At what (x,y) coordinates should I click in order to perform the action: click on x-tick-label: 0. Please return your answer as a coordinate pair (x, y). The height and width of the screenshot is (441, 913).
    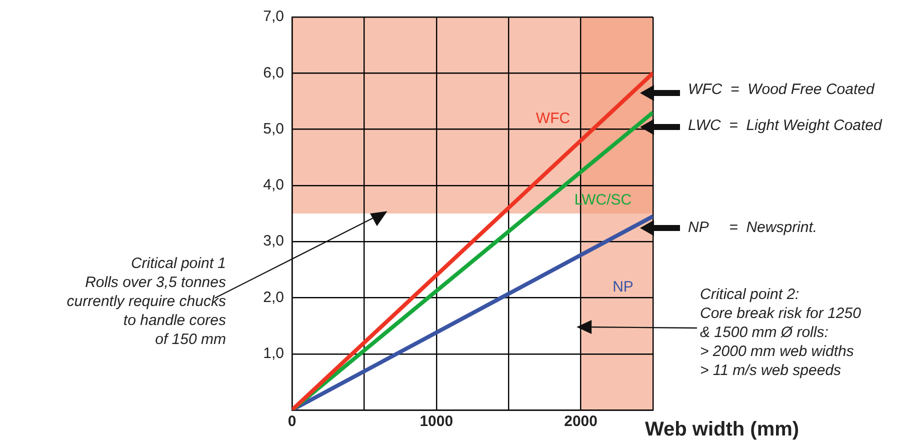
    Looking at the image, I should click on (292, 421).